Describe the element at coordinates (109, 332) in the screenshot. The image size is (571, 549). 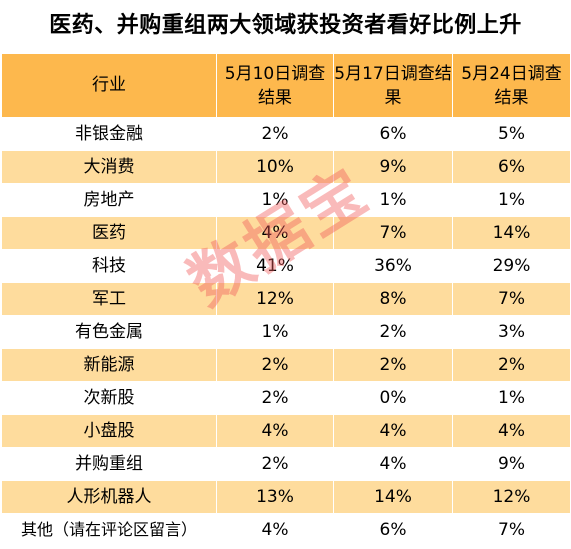
I see `industry-cell: 有色金属` at that location.